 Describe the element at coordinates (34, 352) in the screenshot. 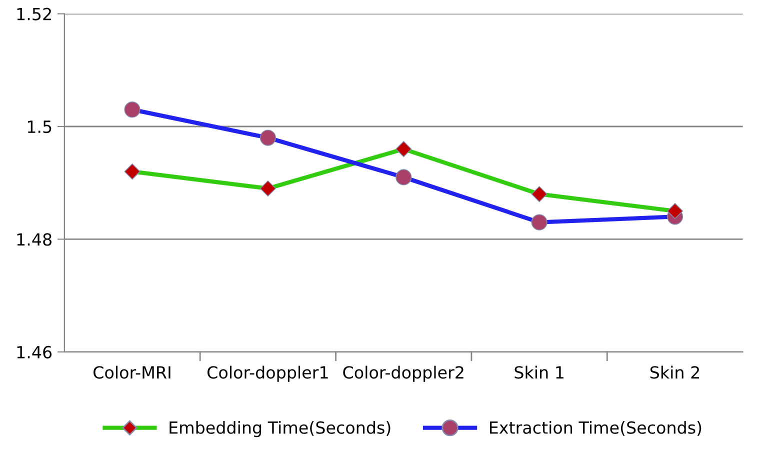

I see `y-tick-label: 1.46` at that location.